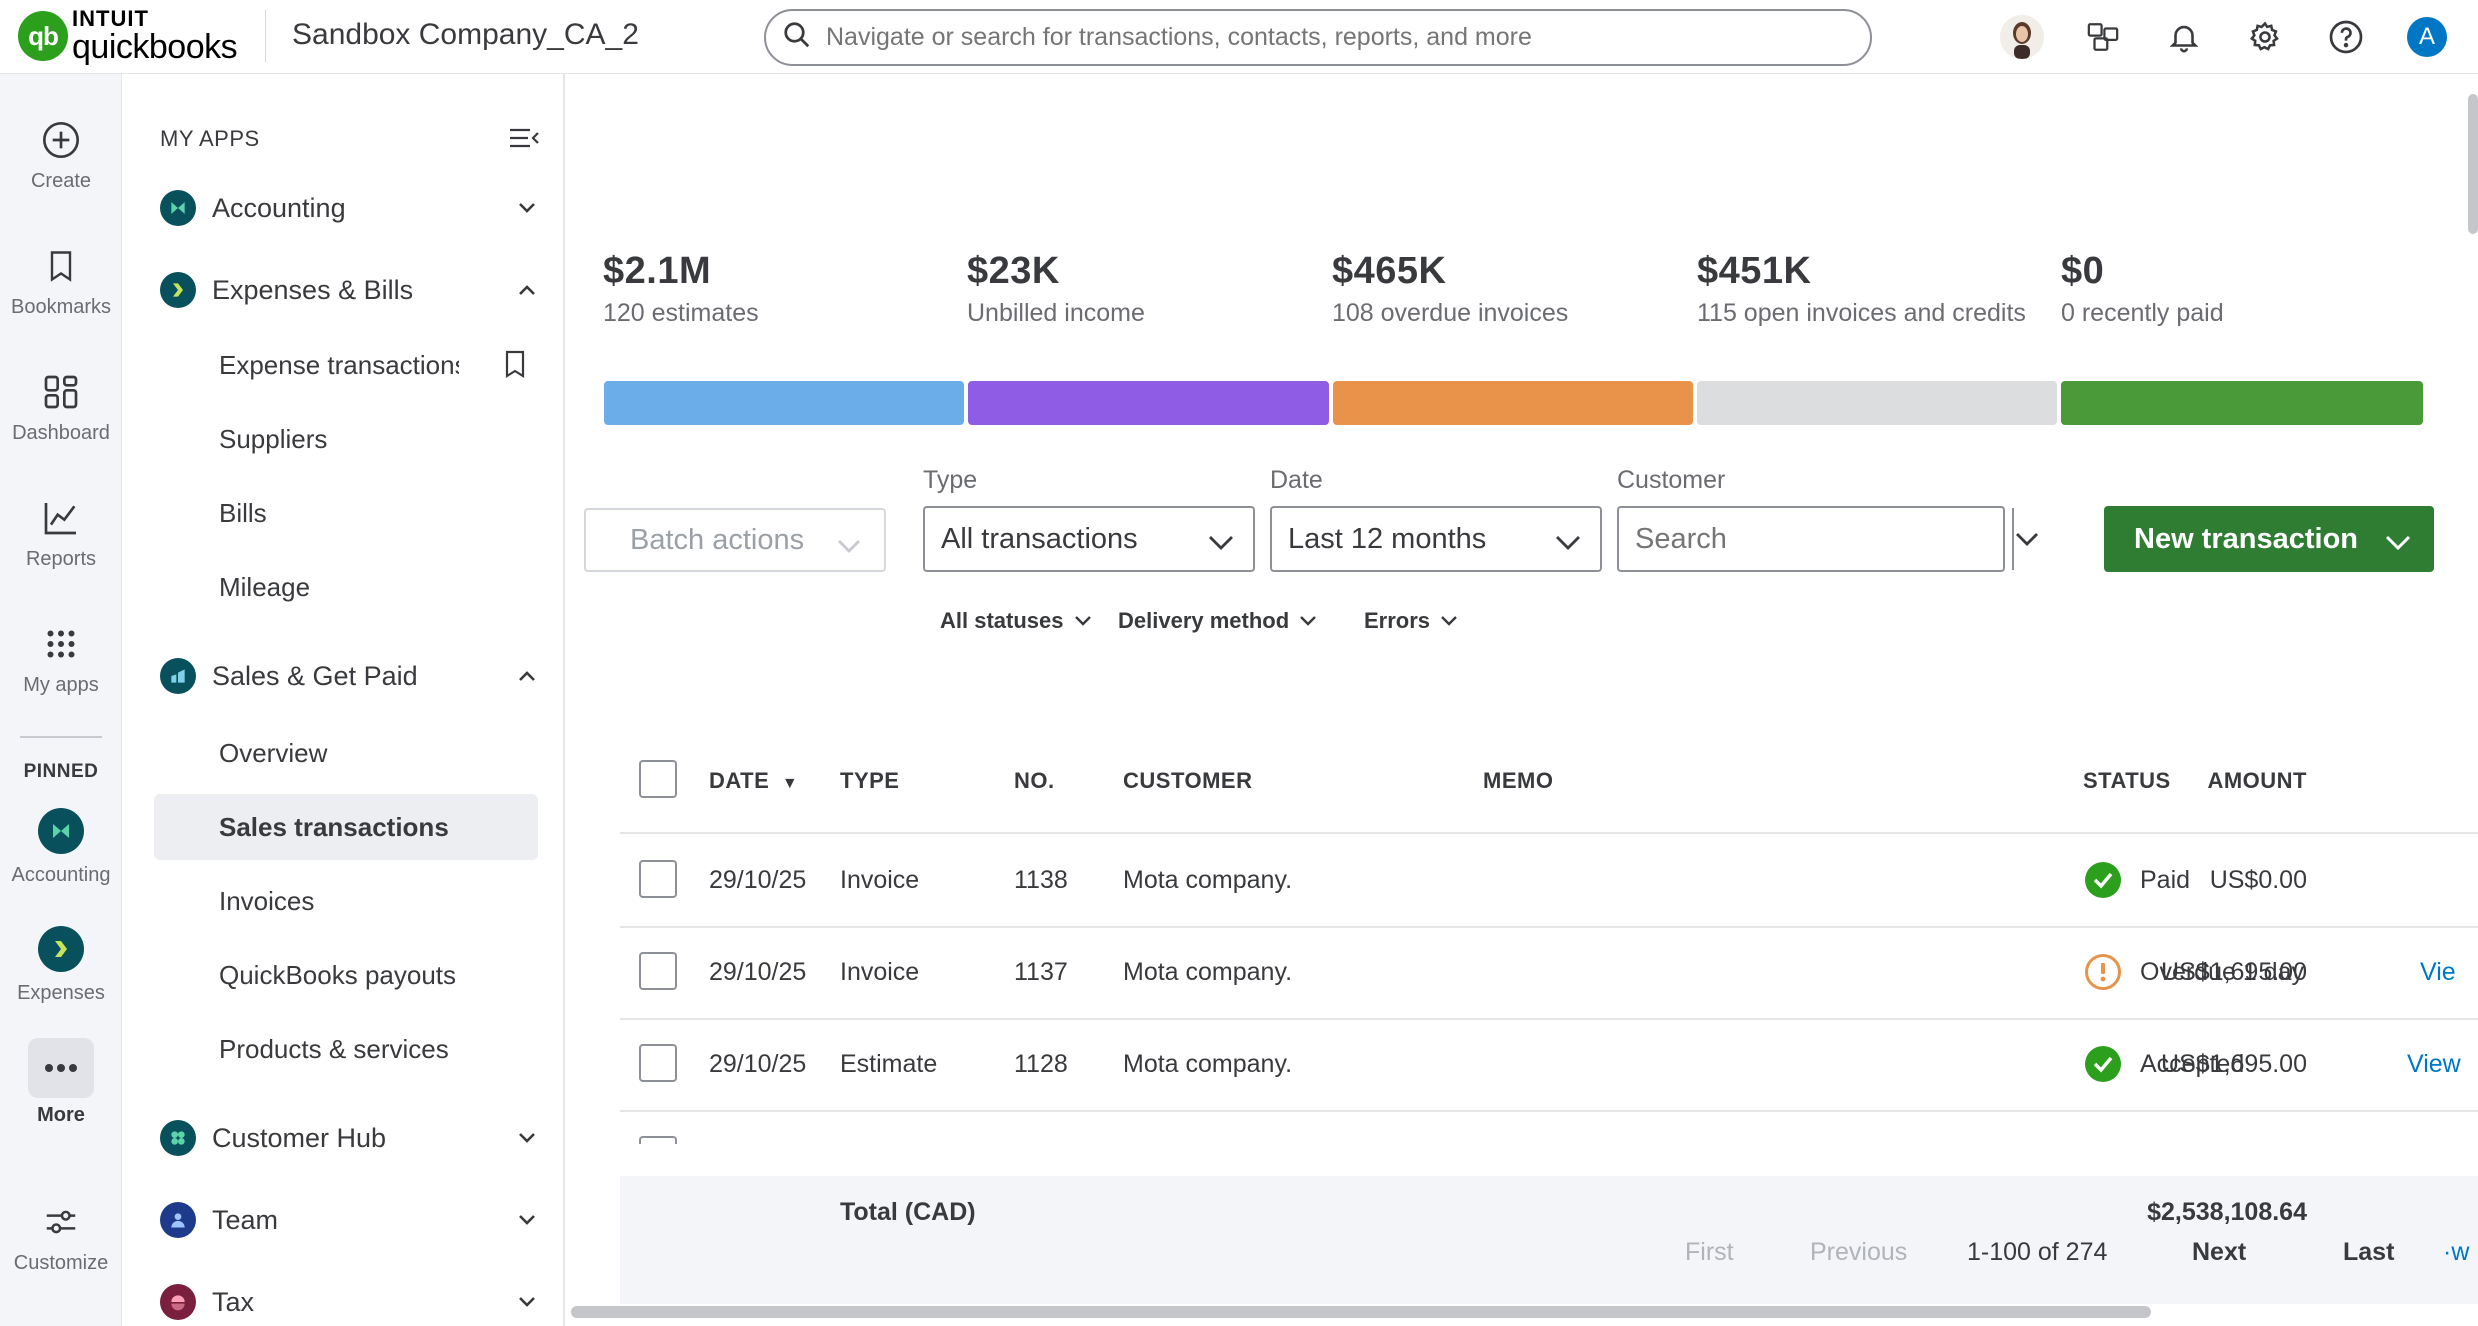 The height and width of the screenshot is (1326, 2478). What do you see at coordinates (61, 407) in the screenshot?
I see `rail-dashboard: Dashboard` at bounding box center [61, 407].